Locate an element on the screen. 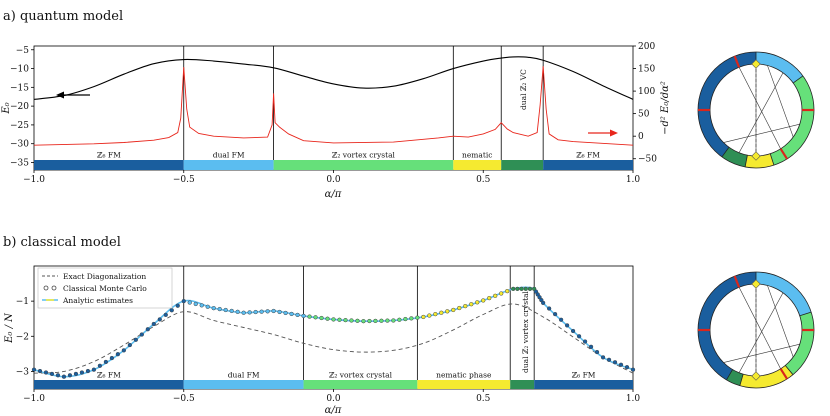 Image resolution: width=830 pixels, height=416 pixels. ring-red-marker is located at coordinates (737, 281).